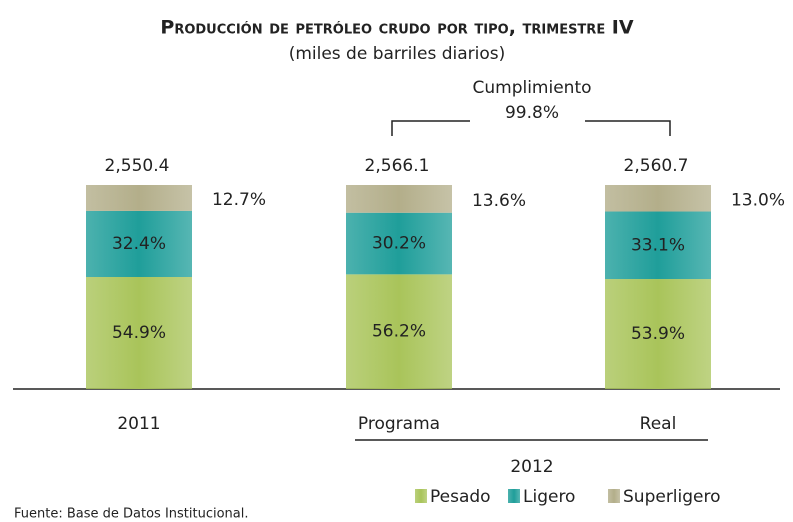 The width and height of the screenshot is (793, 522). What do you see at coordinates (532, 113) in the screenshot?
I see `annotation-value: 99.8%` at bounding box center [532, 113].